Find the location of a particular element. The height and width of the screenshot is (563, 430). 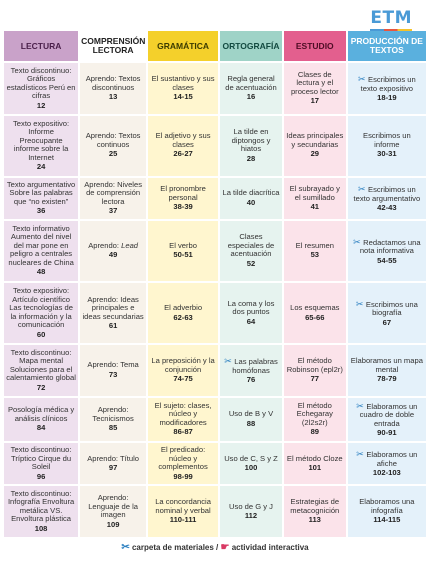

cell-text: El subrayado y el sumillado is located at coordinates (314, 193).